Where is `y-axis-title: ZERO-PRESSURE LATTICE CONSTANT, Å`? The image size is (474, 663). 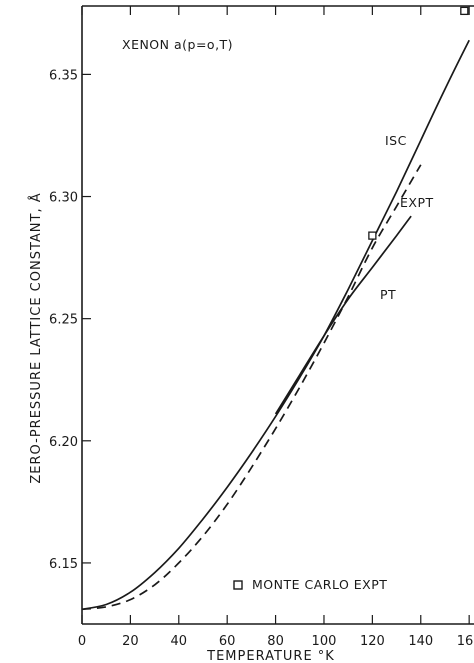
y-axis-title: ZERO-PRESSURE LATTICE CONSTANT, Å is located at coordinates (36, 337).